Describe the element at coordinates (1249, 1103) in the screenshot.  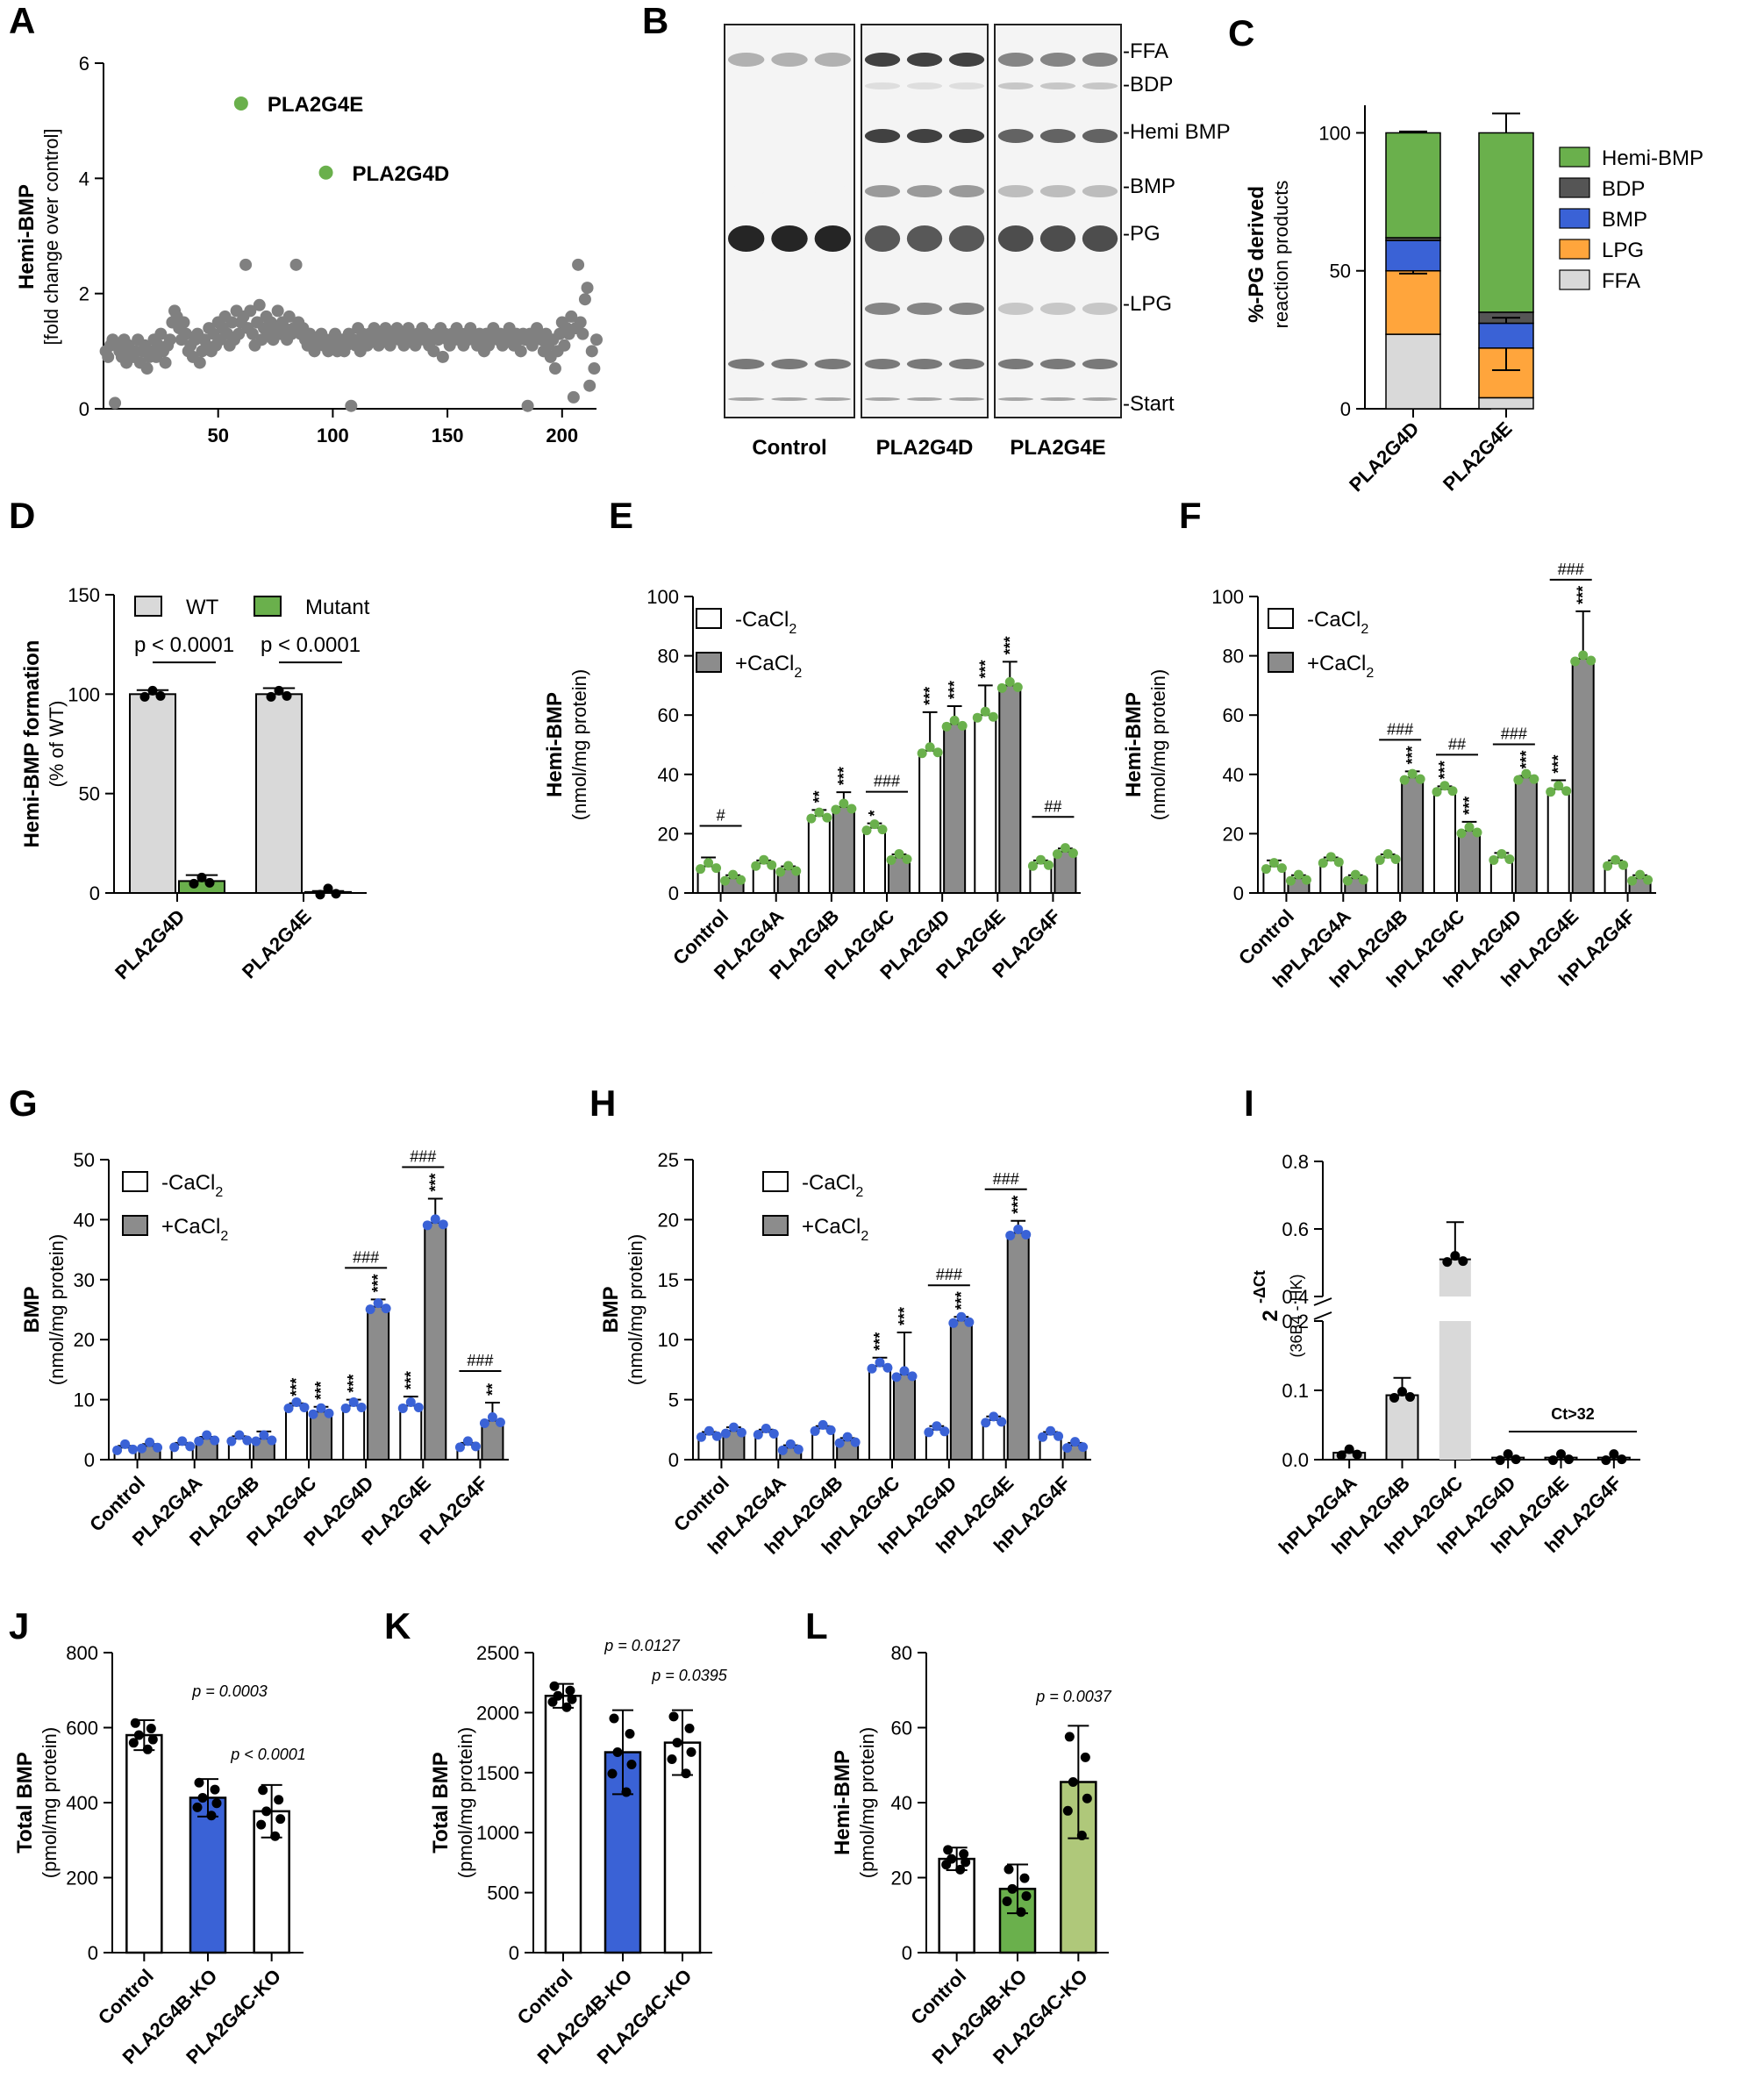
I see `panel-letter: I` at that location.